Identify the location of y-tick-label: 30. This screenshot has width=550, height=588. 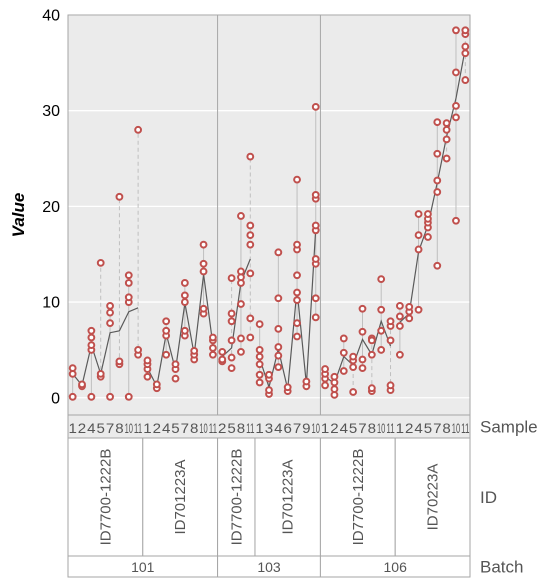
(51, 111).